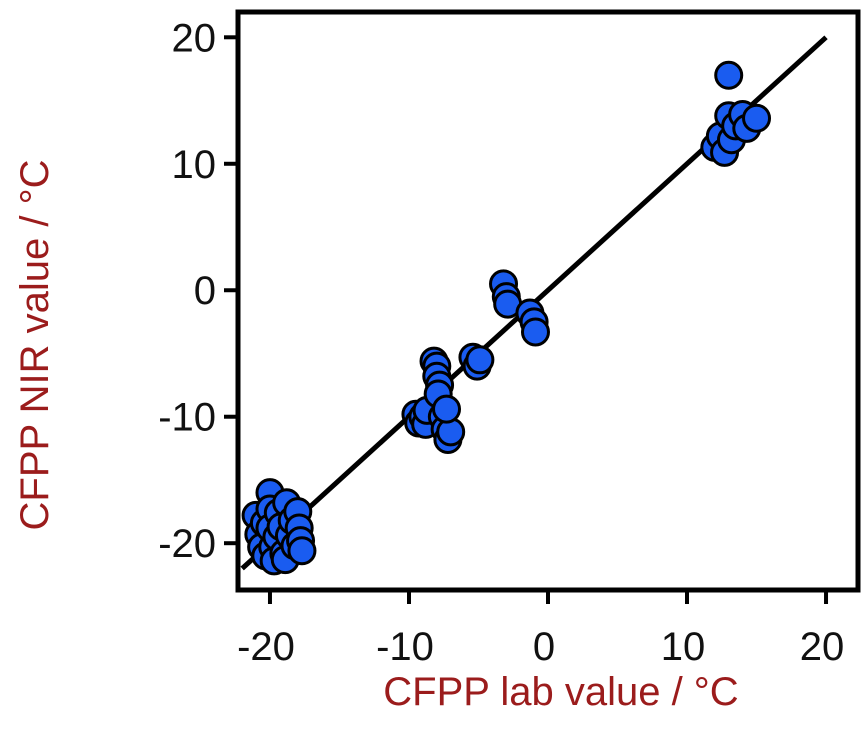  I want to click on y-tick-label: 20, so click(194, 38).